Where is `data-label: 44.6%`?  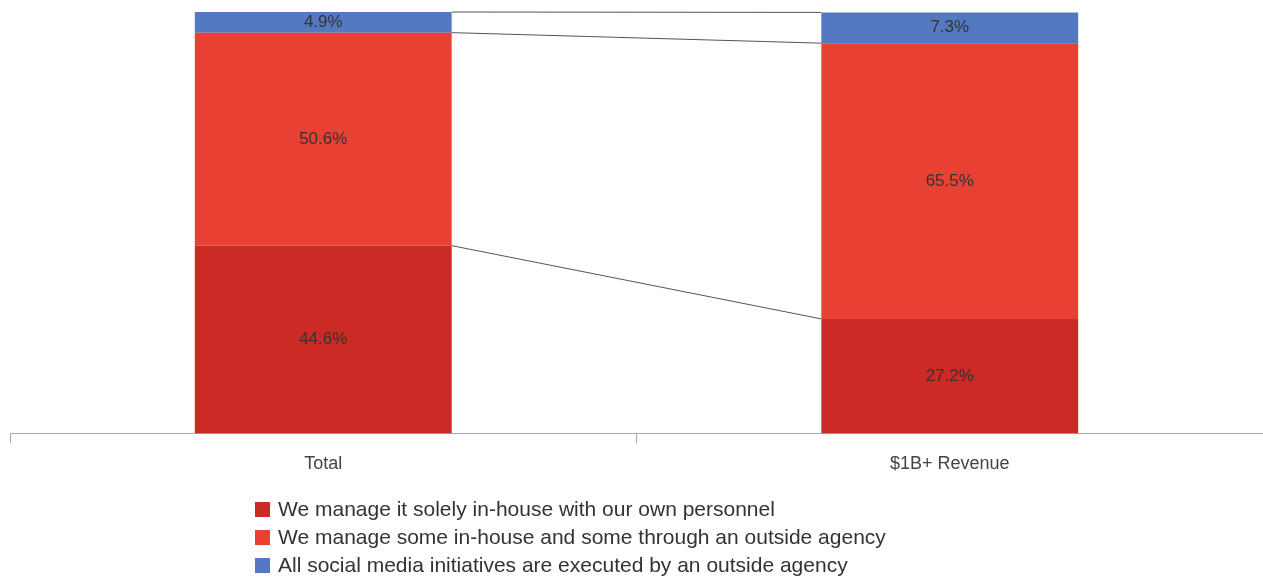
data-label: 44.6% is located at coordinates (323, 339).